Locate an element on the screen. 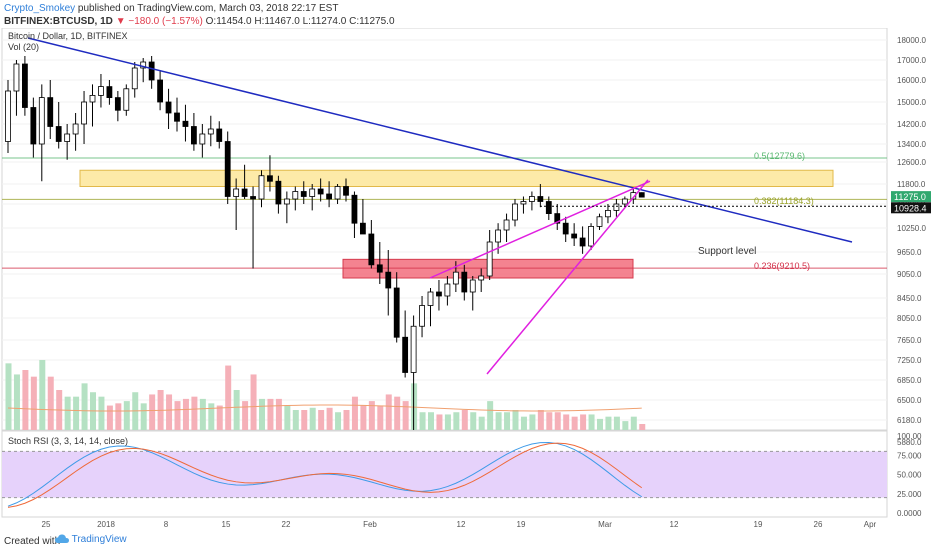 The width and height of the screenshot is (932, 550). rsi-tick-label: 75.000 is located at coordinates (909, 455).